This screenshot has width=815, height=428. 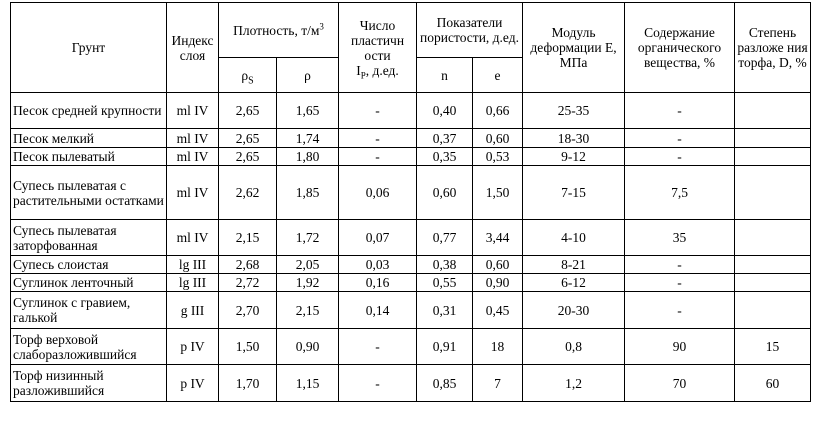 What do you see at coordinates (470, 30) in the screenshot?
I see `header-porosity: Показатели пористости, д.ед.` at bounding box center [470, 30].